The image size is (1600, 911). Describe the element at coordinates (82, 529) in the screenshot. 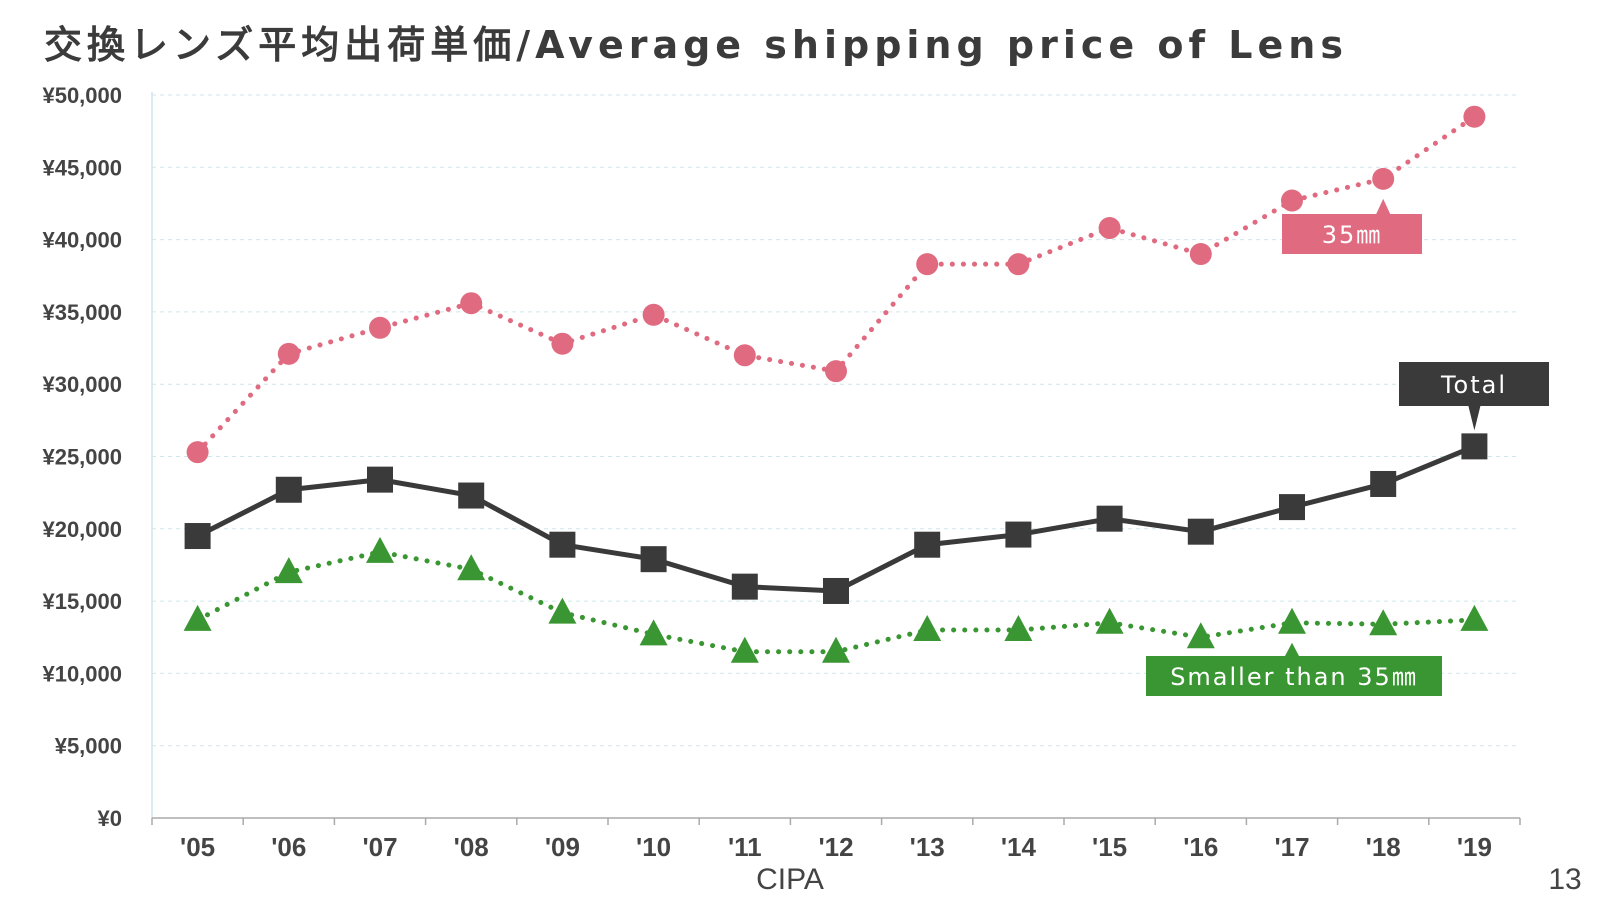

I see `y-tick-label: ¥20,000` at that location.